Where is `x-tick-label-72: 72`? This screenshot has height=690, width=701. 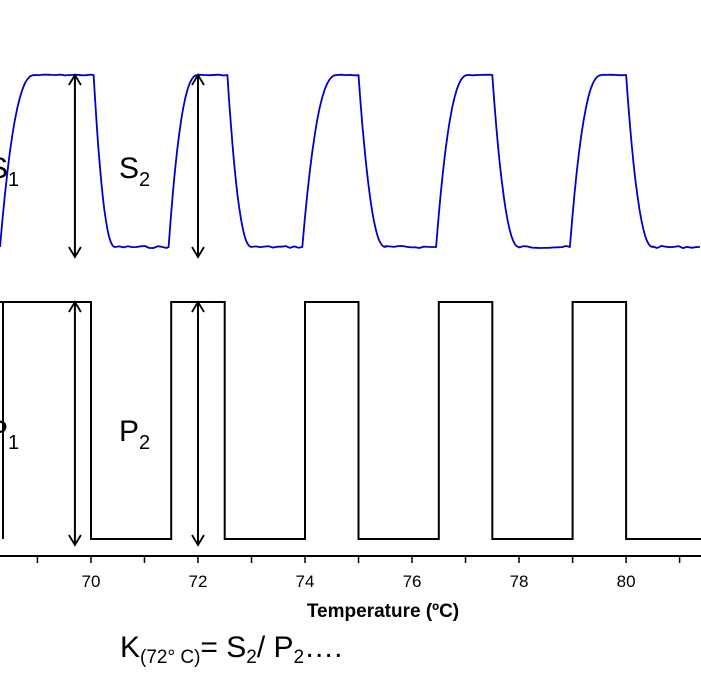
x-tick-label-72: 72 is located at coordinates (198, 581).